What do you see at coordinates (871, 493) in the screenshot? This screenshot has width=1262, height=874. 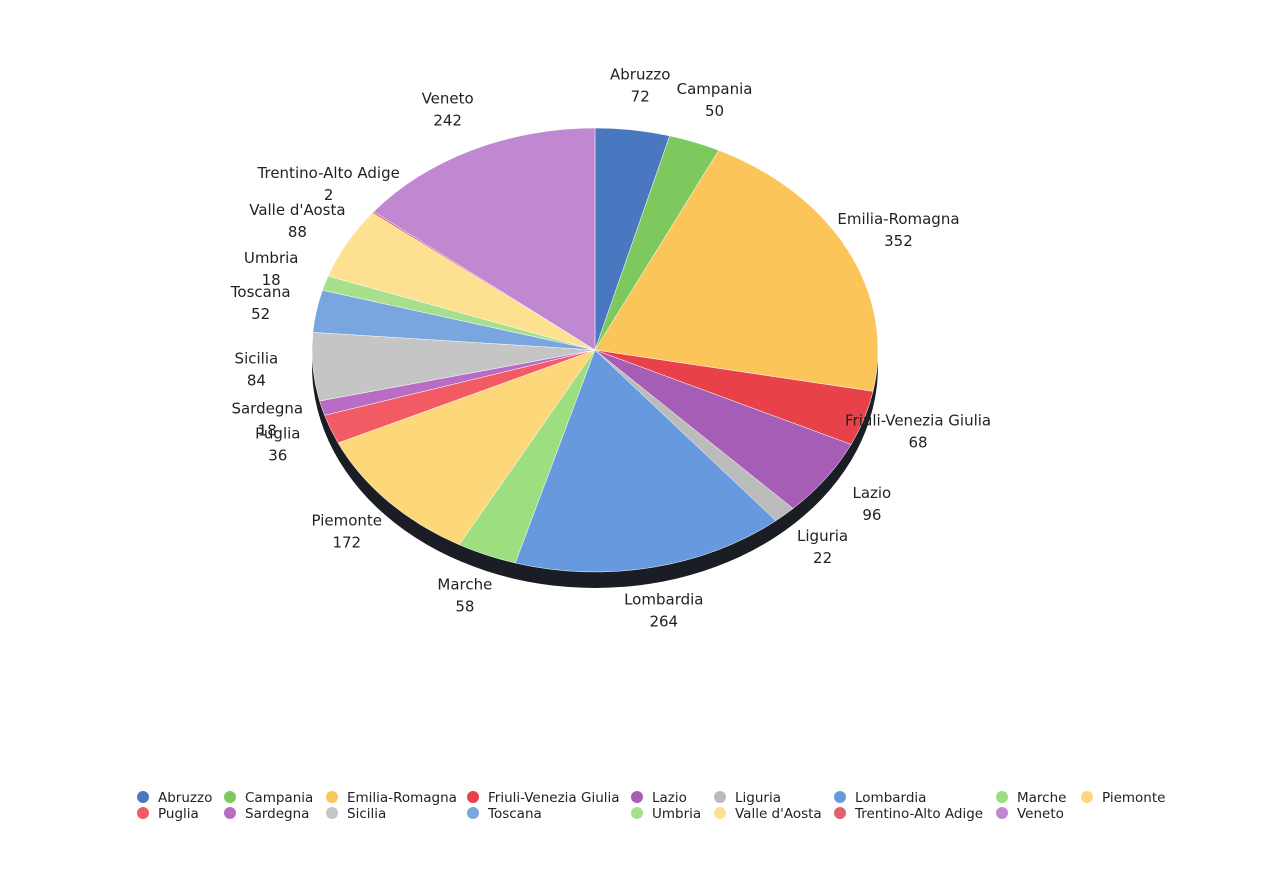 I see `slice-label-name: Lazio` at bounding box center [871, 493].